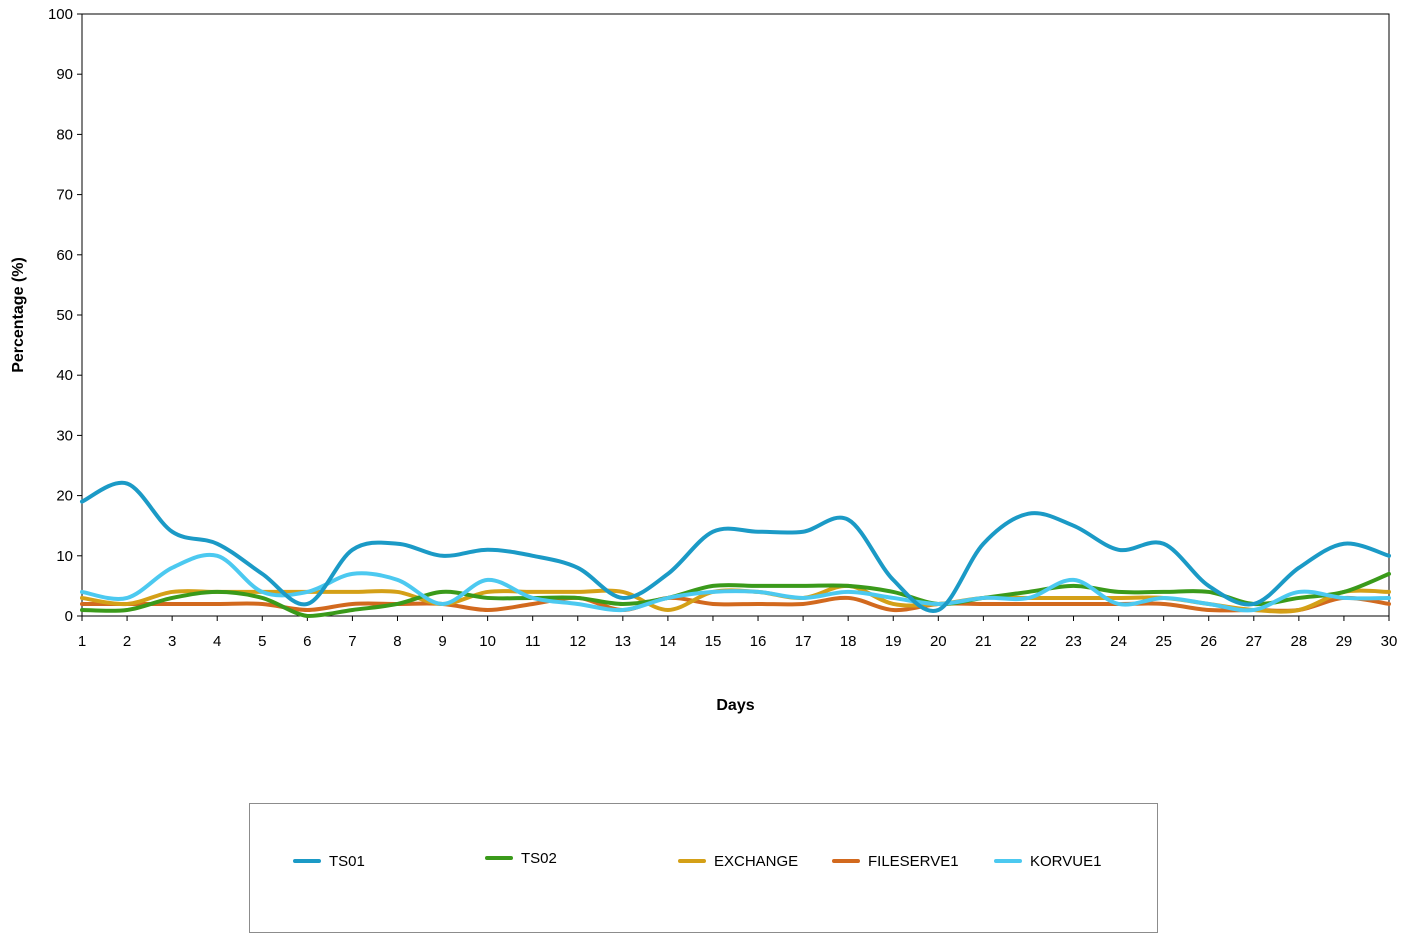 This screenshot has width=1411, height=933. I want to click on y-tick-label: 0, so click(69, 616).